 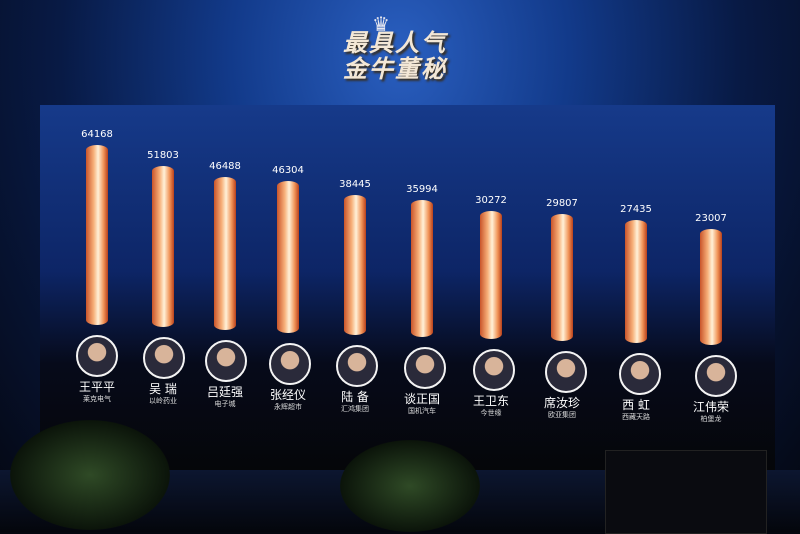 What do you see at coordinates (355, 397) in the screenshot?
I see `person-name: 陆 备` at bounding box center [355, 397].